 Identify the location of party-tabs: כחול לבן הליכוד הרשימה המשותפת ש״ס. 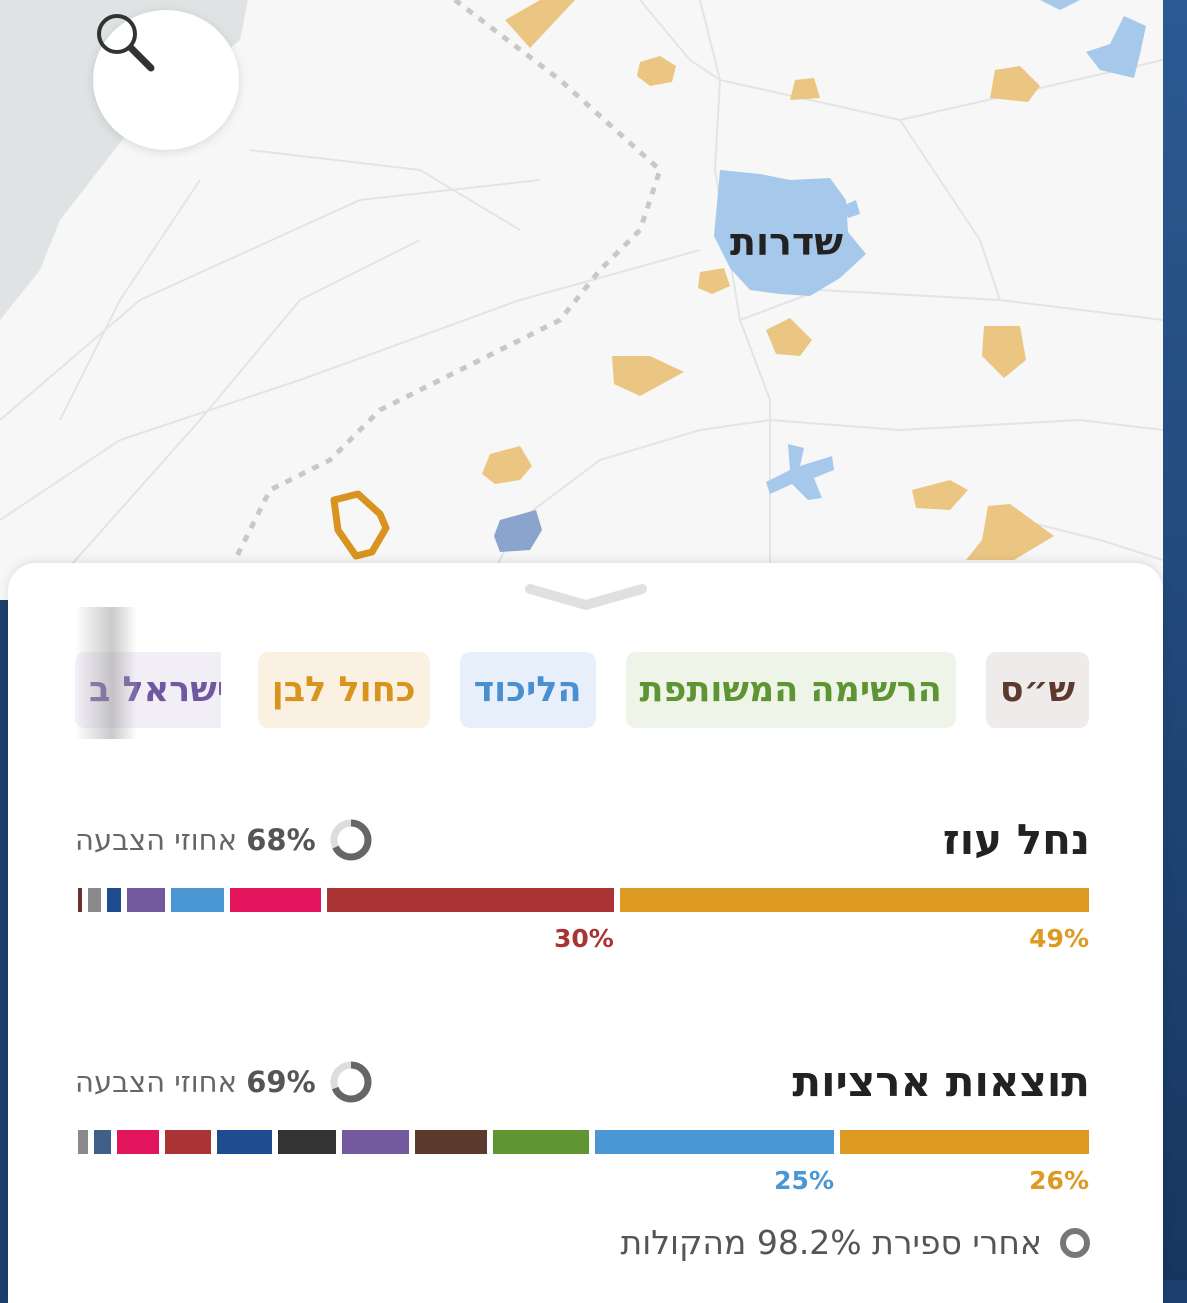
(673, 690).